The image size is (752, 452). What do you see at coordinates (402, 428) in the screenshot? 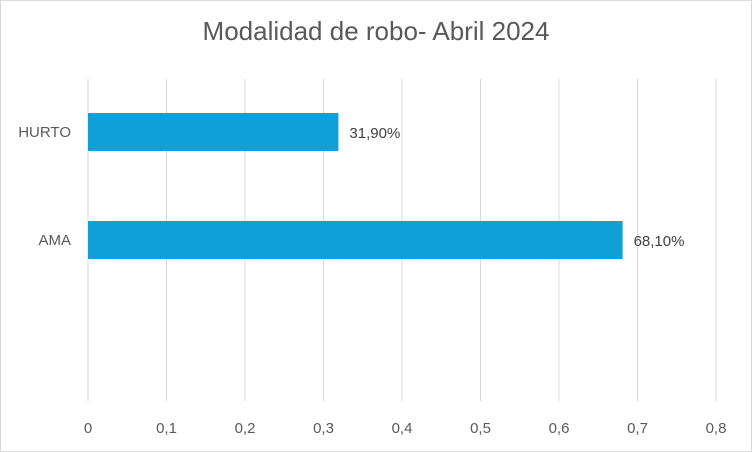
I see `x-tick-label: 0,4` at bounding box center [402, 428].